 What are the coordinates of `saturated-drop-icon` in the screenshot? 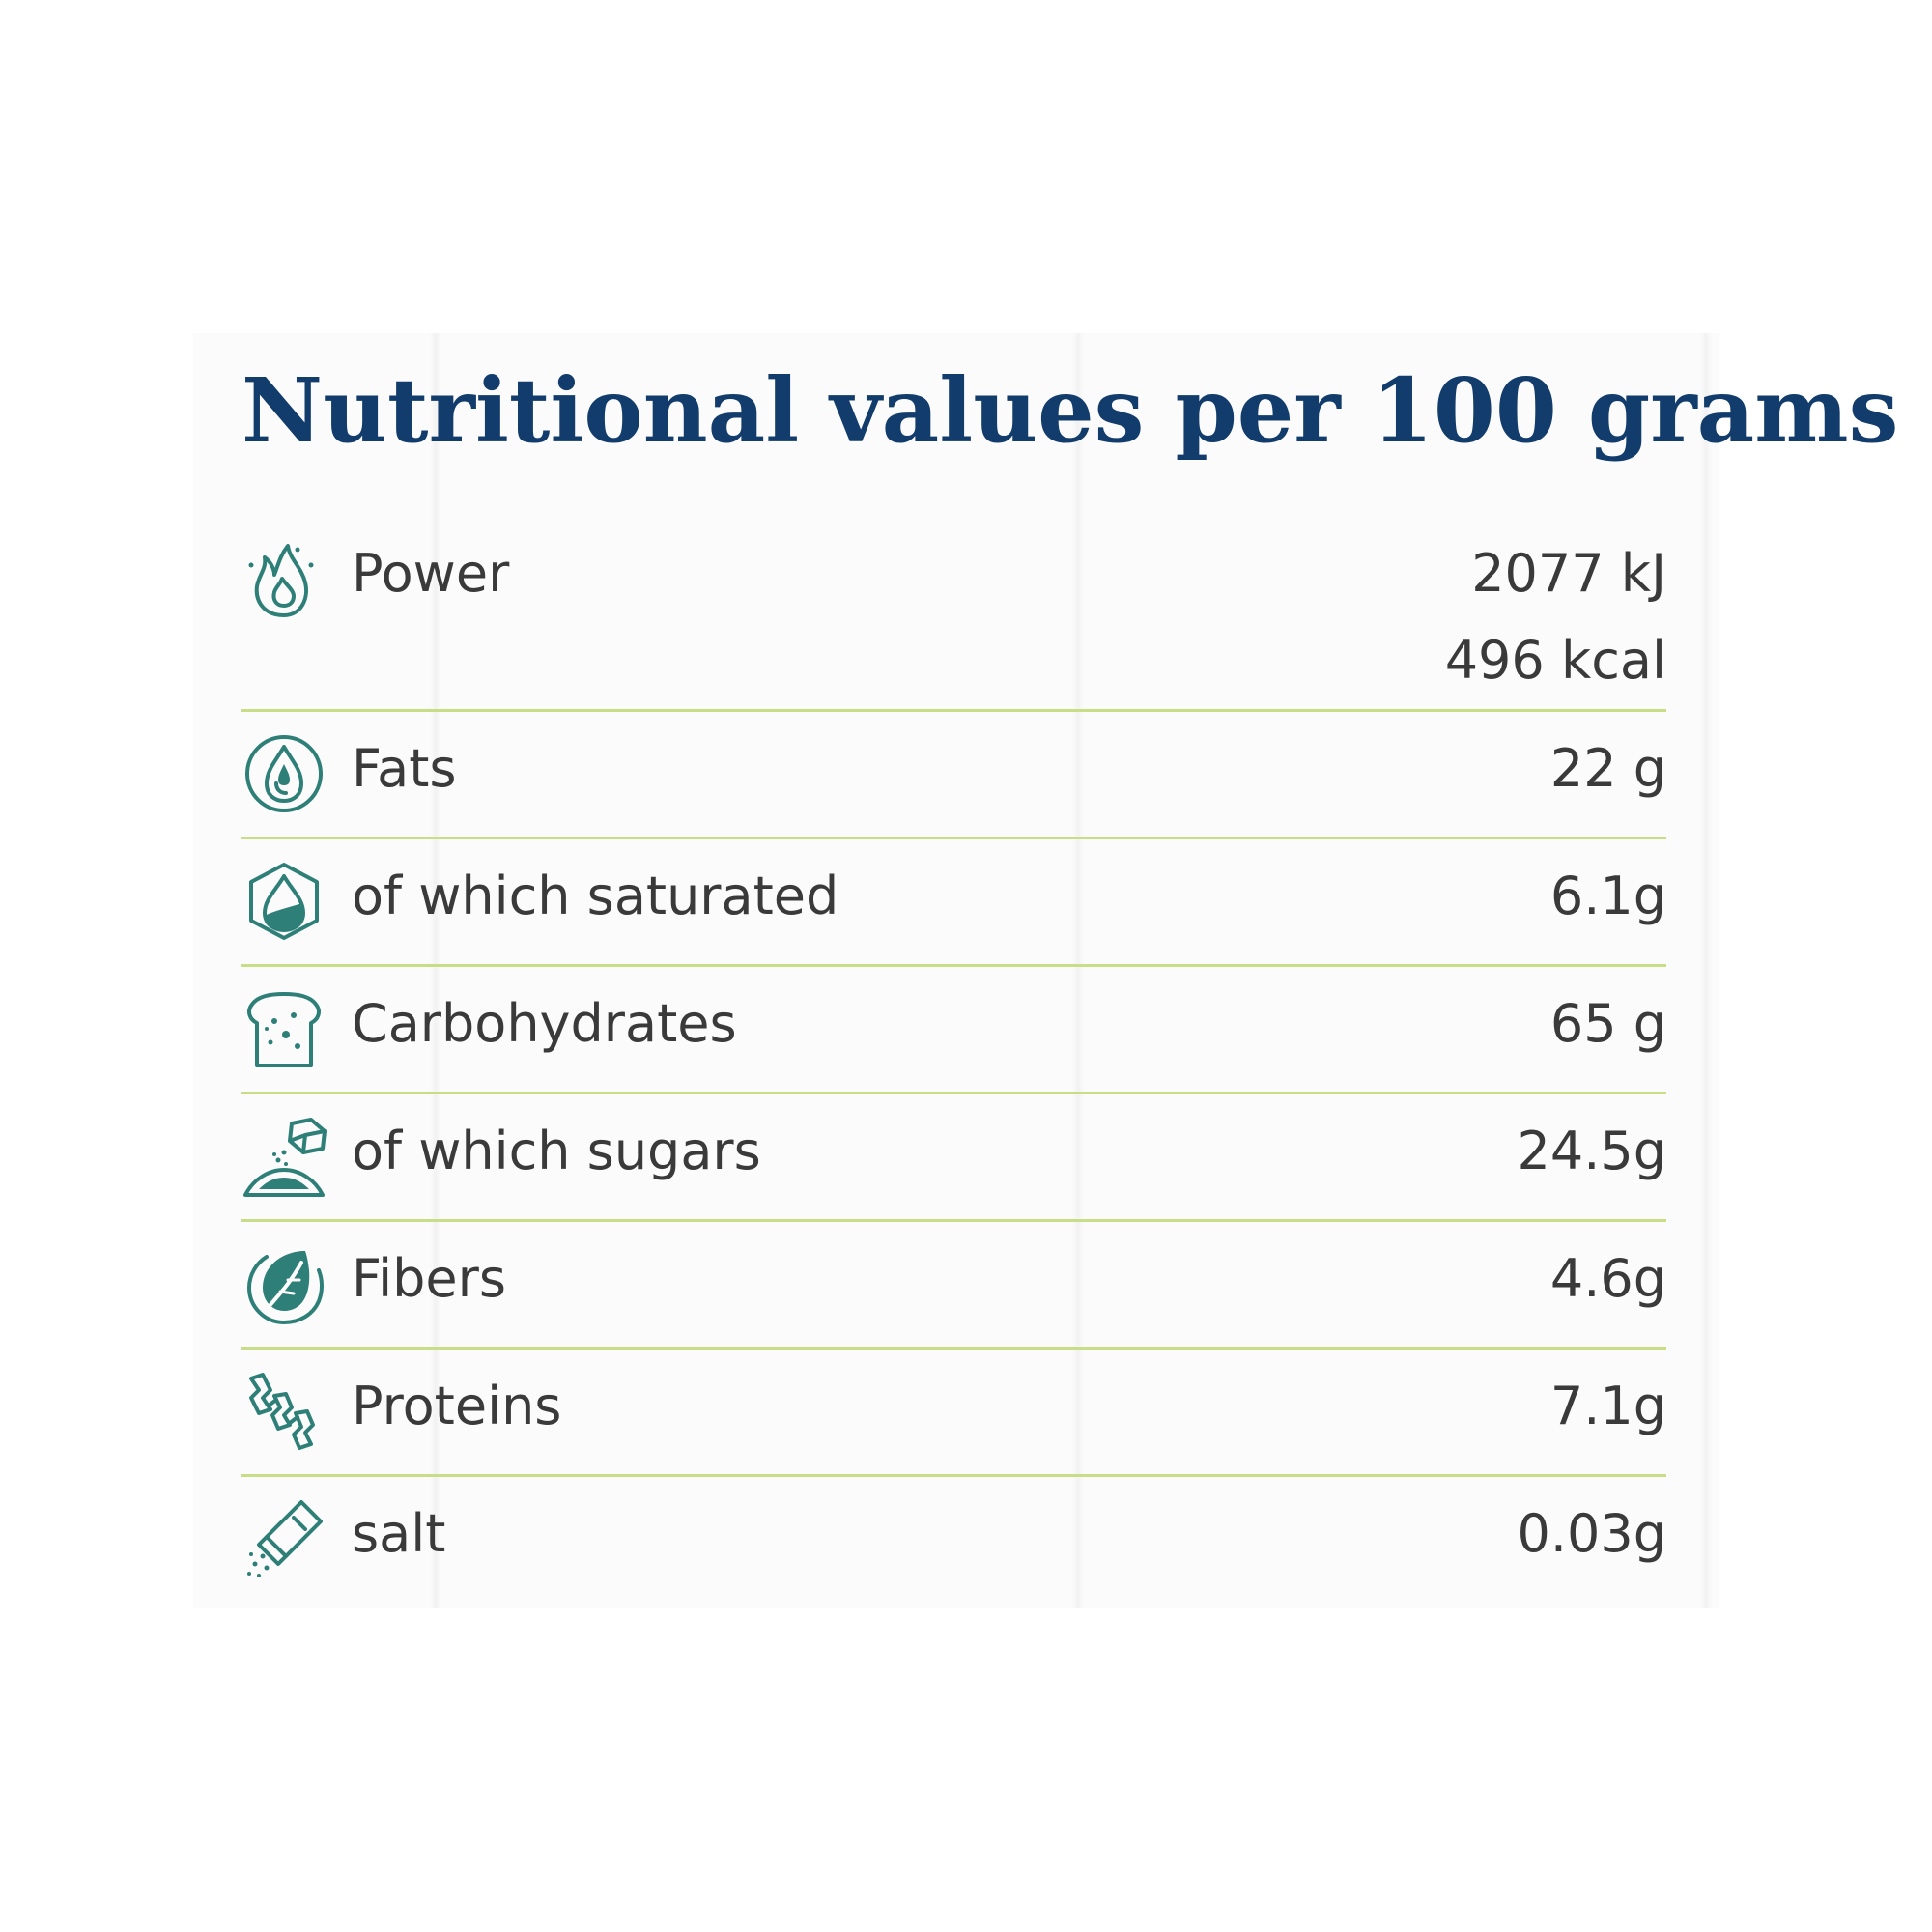 It's located at (284, 901).